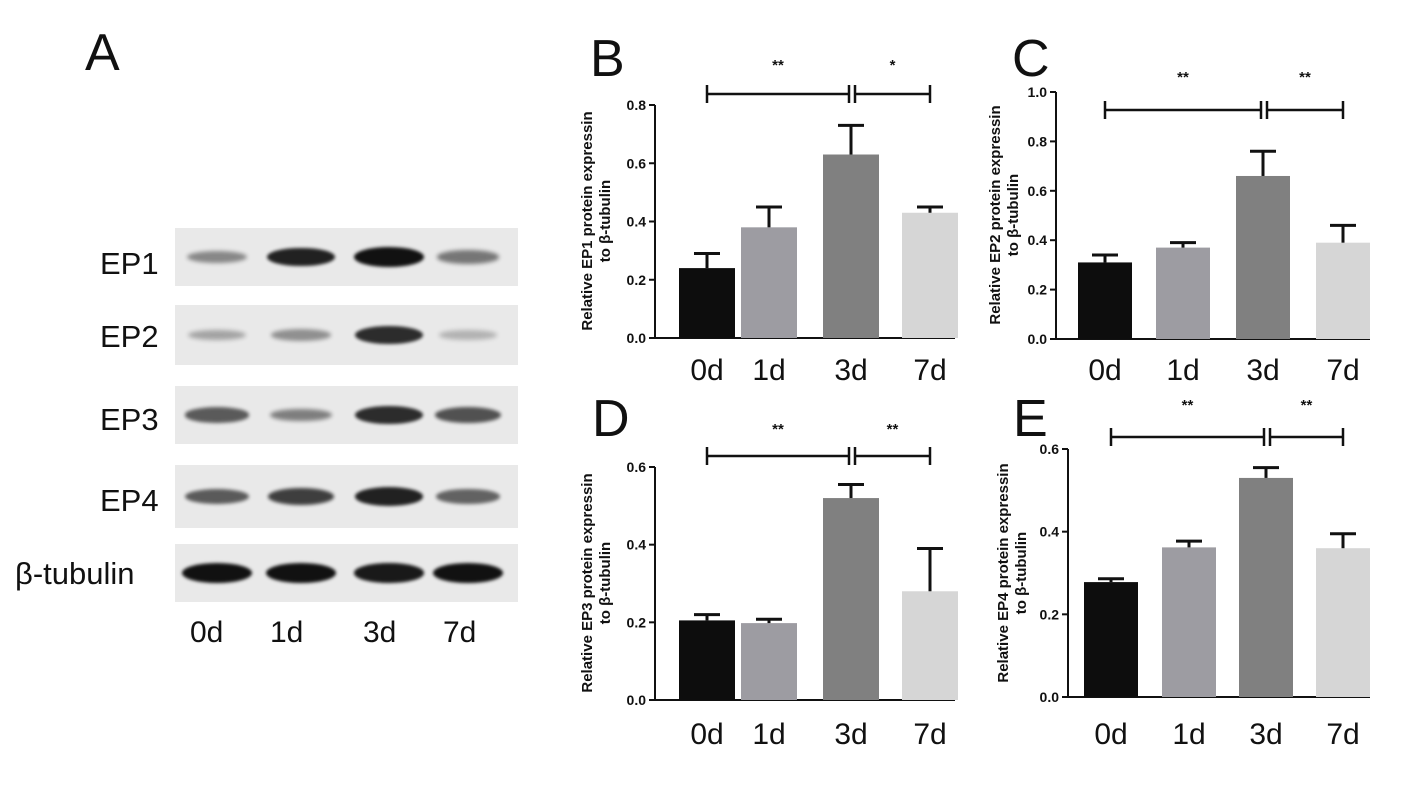 This screenshot has width=1419, height=795. Describe the element at coordinates (1030, 419) in the screenshot. I see `panel-letter-e: E` at that location.